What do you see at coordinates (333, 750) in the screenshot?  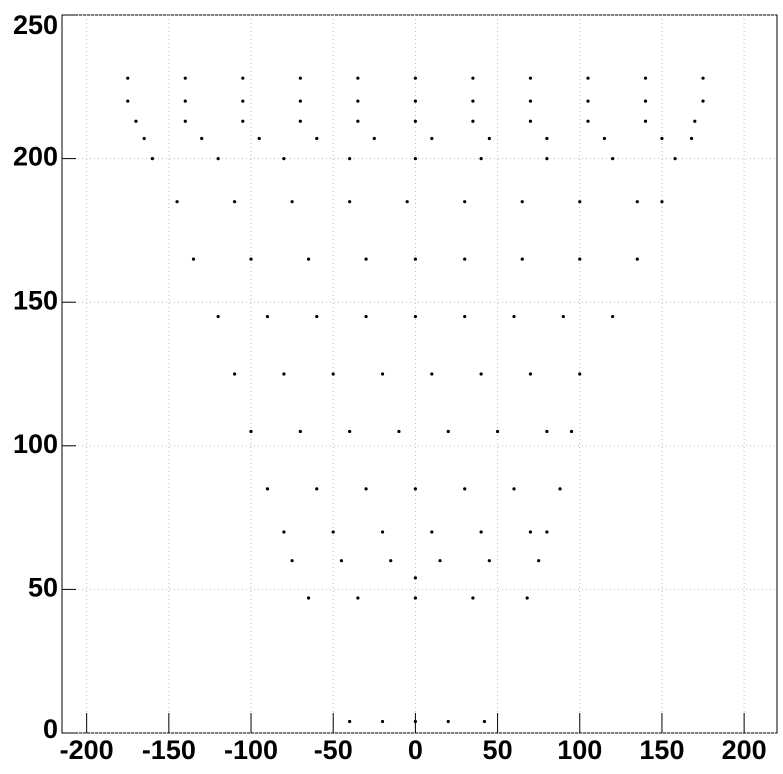 I see `x-tick-label: -50` at bounding box center [333, 750].